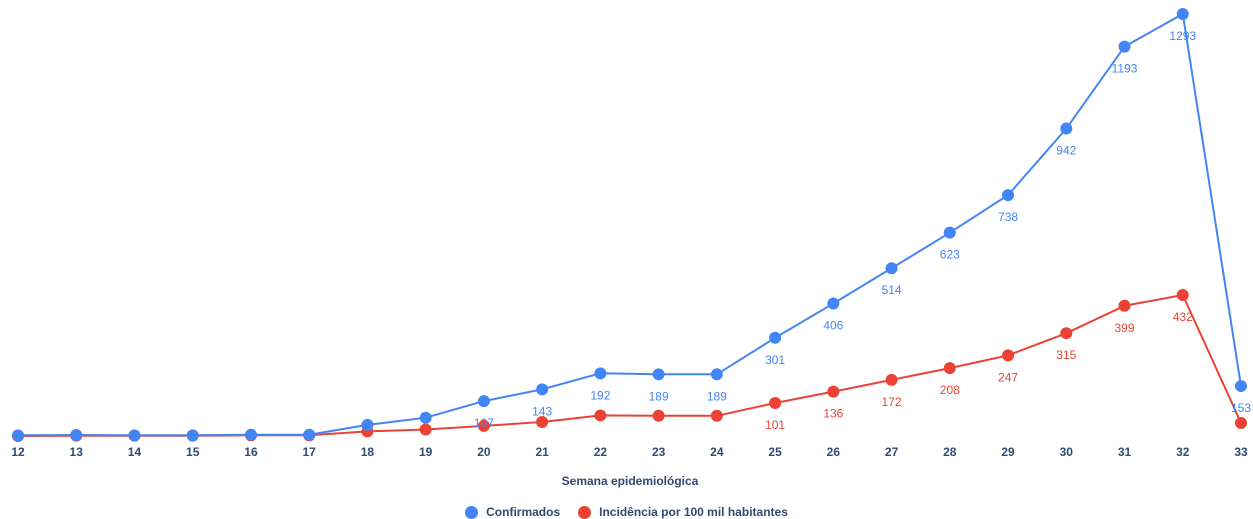 The height and width of the screenshot is (519, 1253). What do you see at coordinates (693, 512) in the screenshot?
I see `legend-label-incidencia: Incidência por 100 mil habitantes` at bounding box center [693, 512].